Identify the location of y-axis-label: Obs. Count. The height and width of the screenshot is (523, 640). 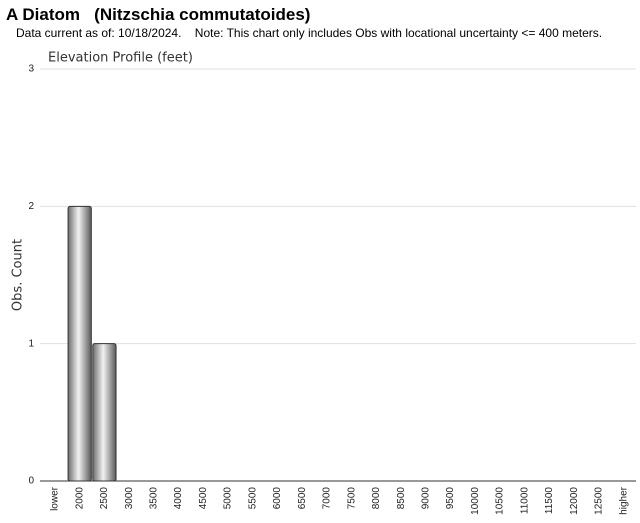
(18, 275).